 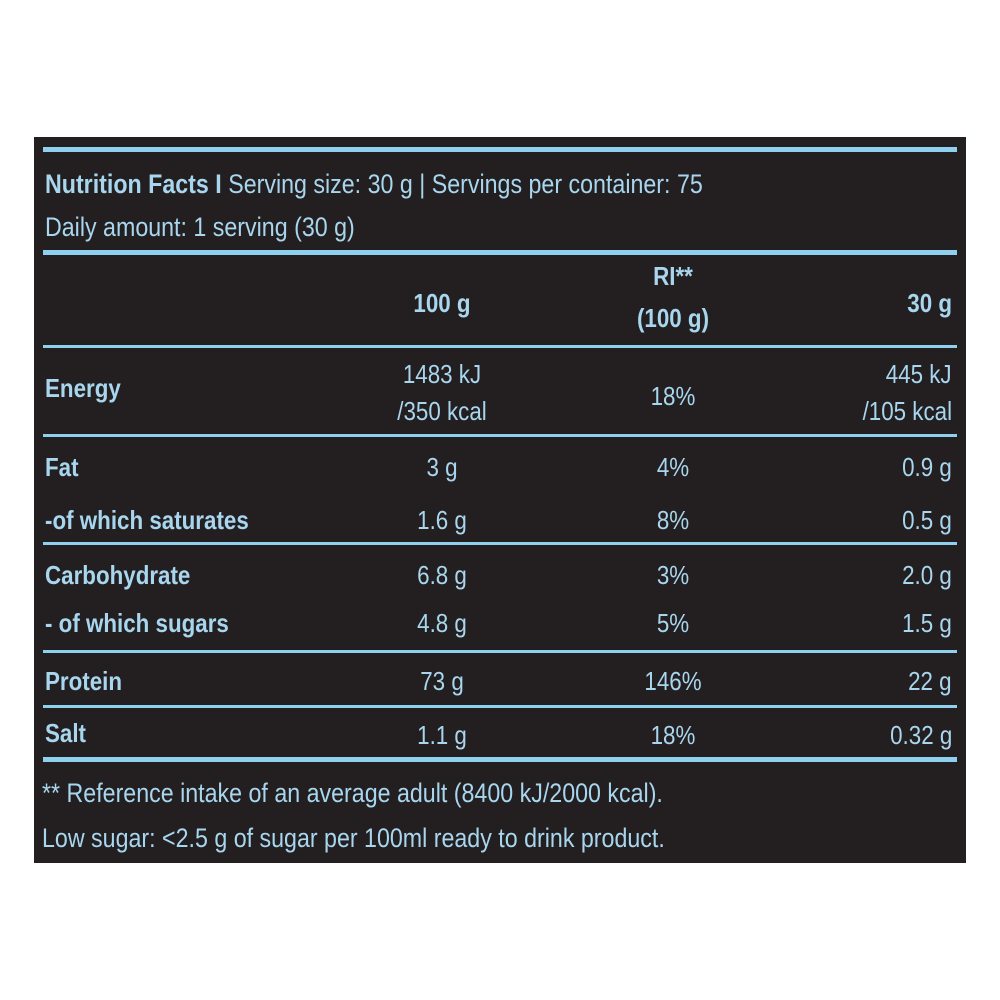 What do you see at coordinates (442, 520) in the screenshot?
I see `saturates-100g: 1.6 g` at bounding box center [442, 520].